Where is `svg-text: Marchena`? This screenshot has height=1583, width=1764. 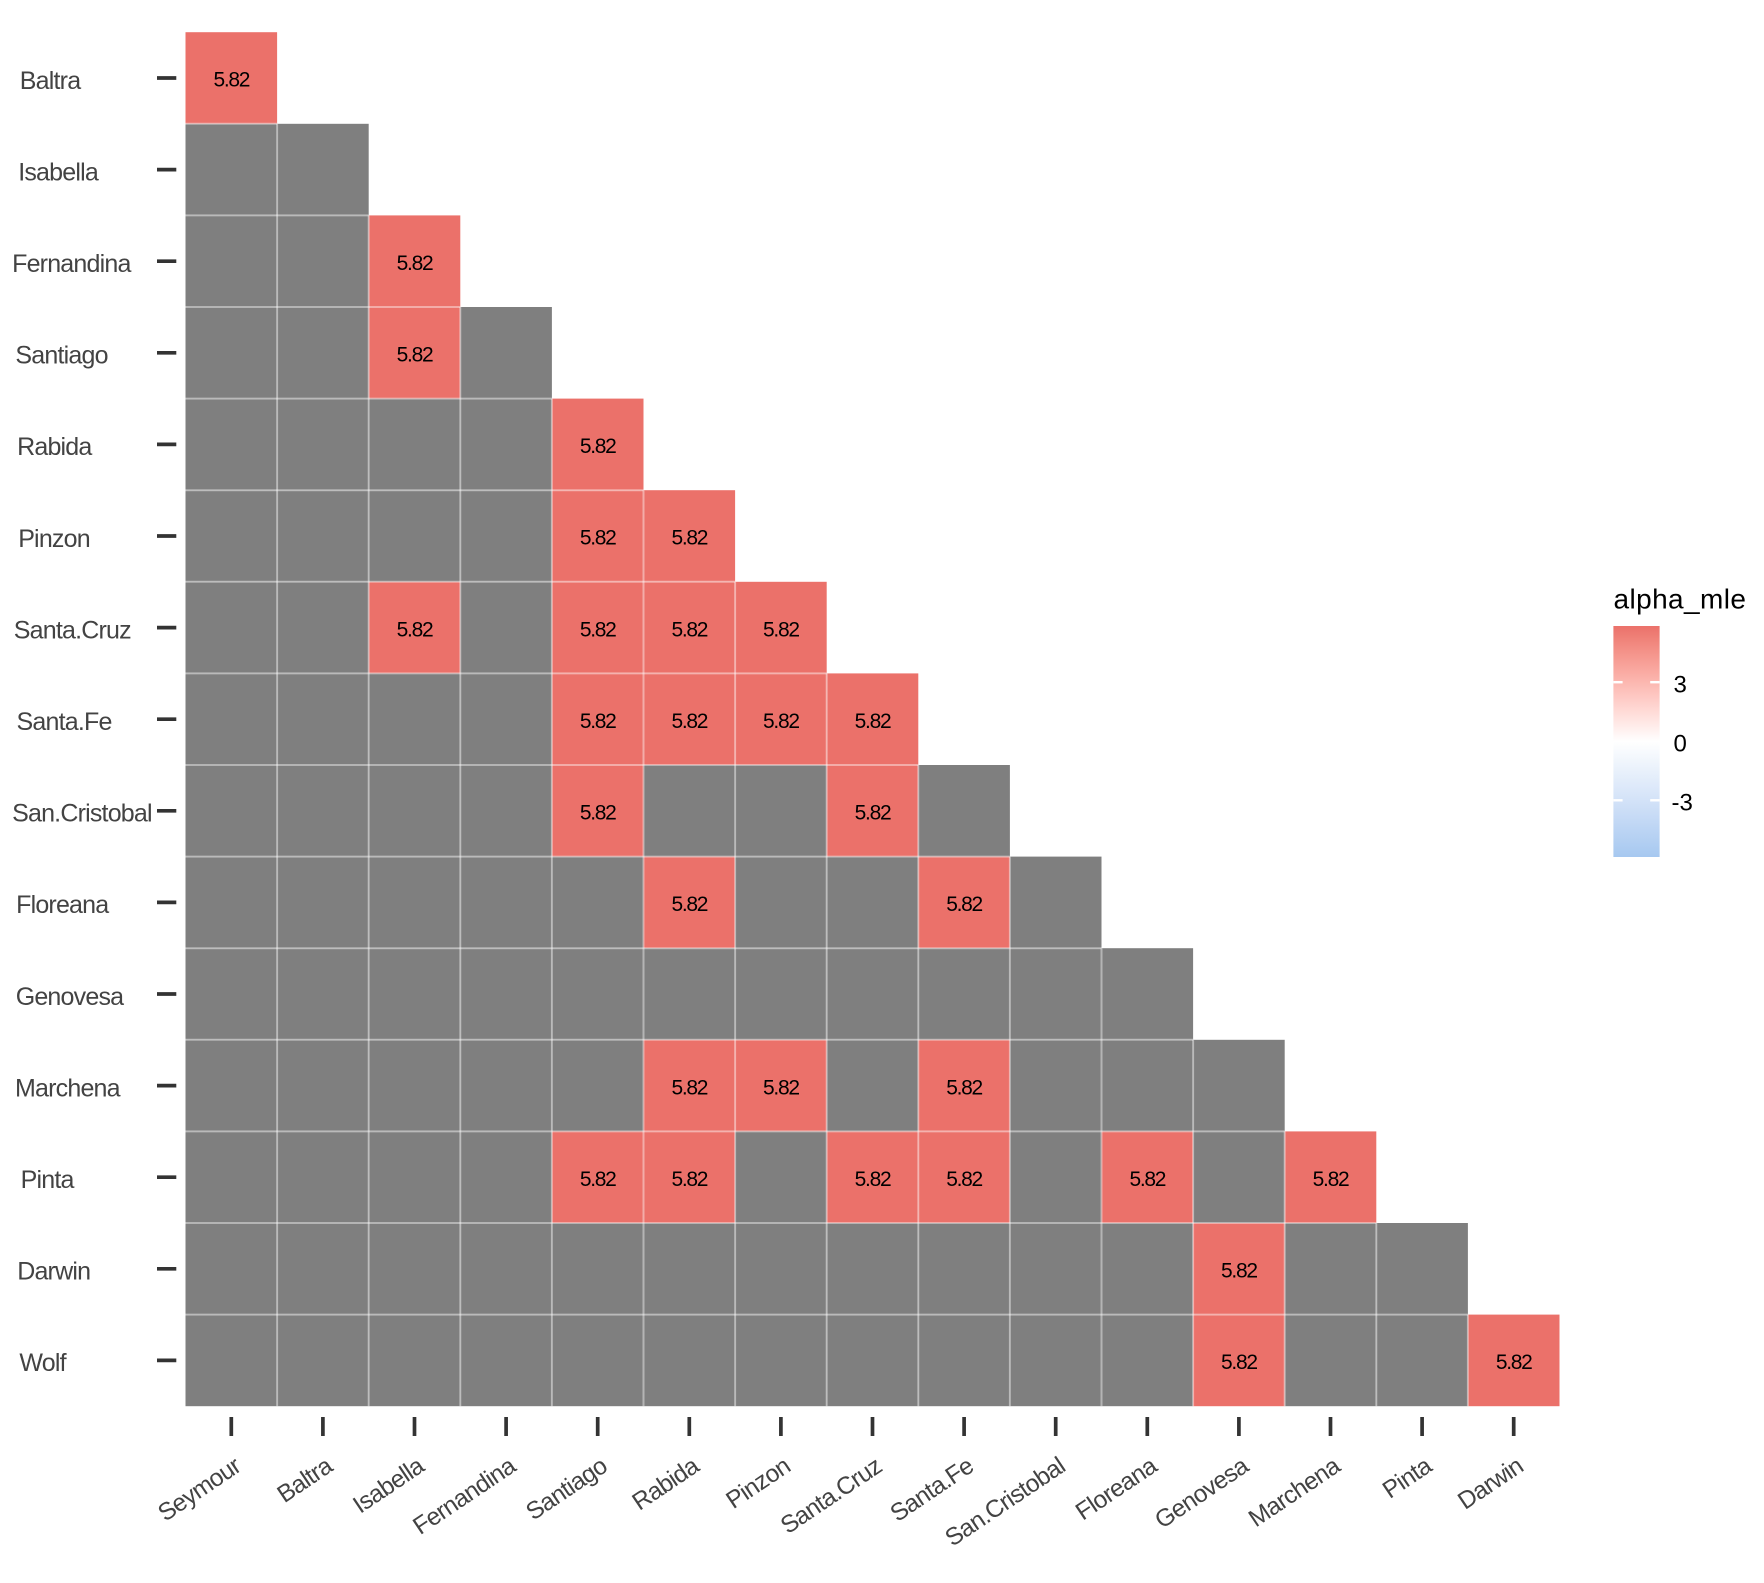 svg-text: Marchena is located at coordinates (68, 1088).